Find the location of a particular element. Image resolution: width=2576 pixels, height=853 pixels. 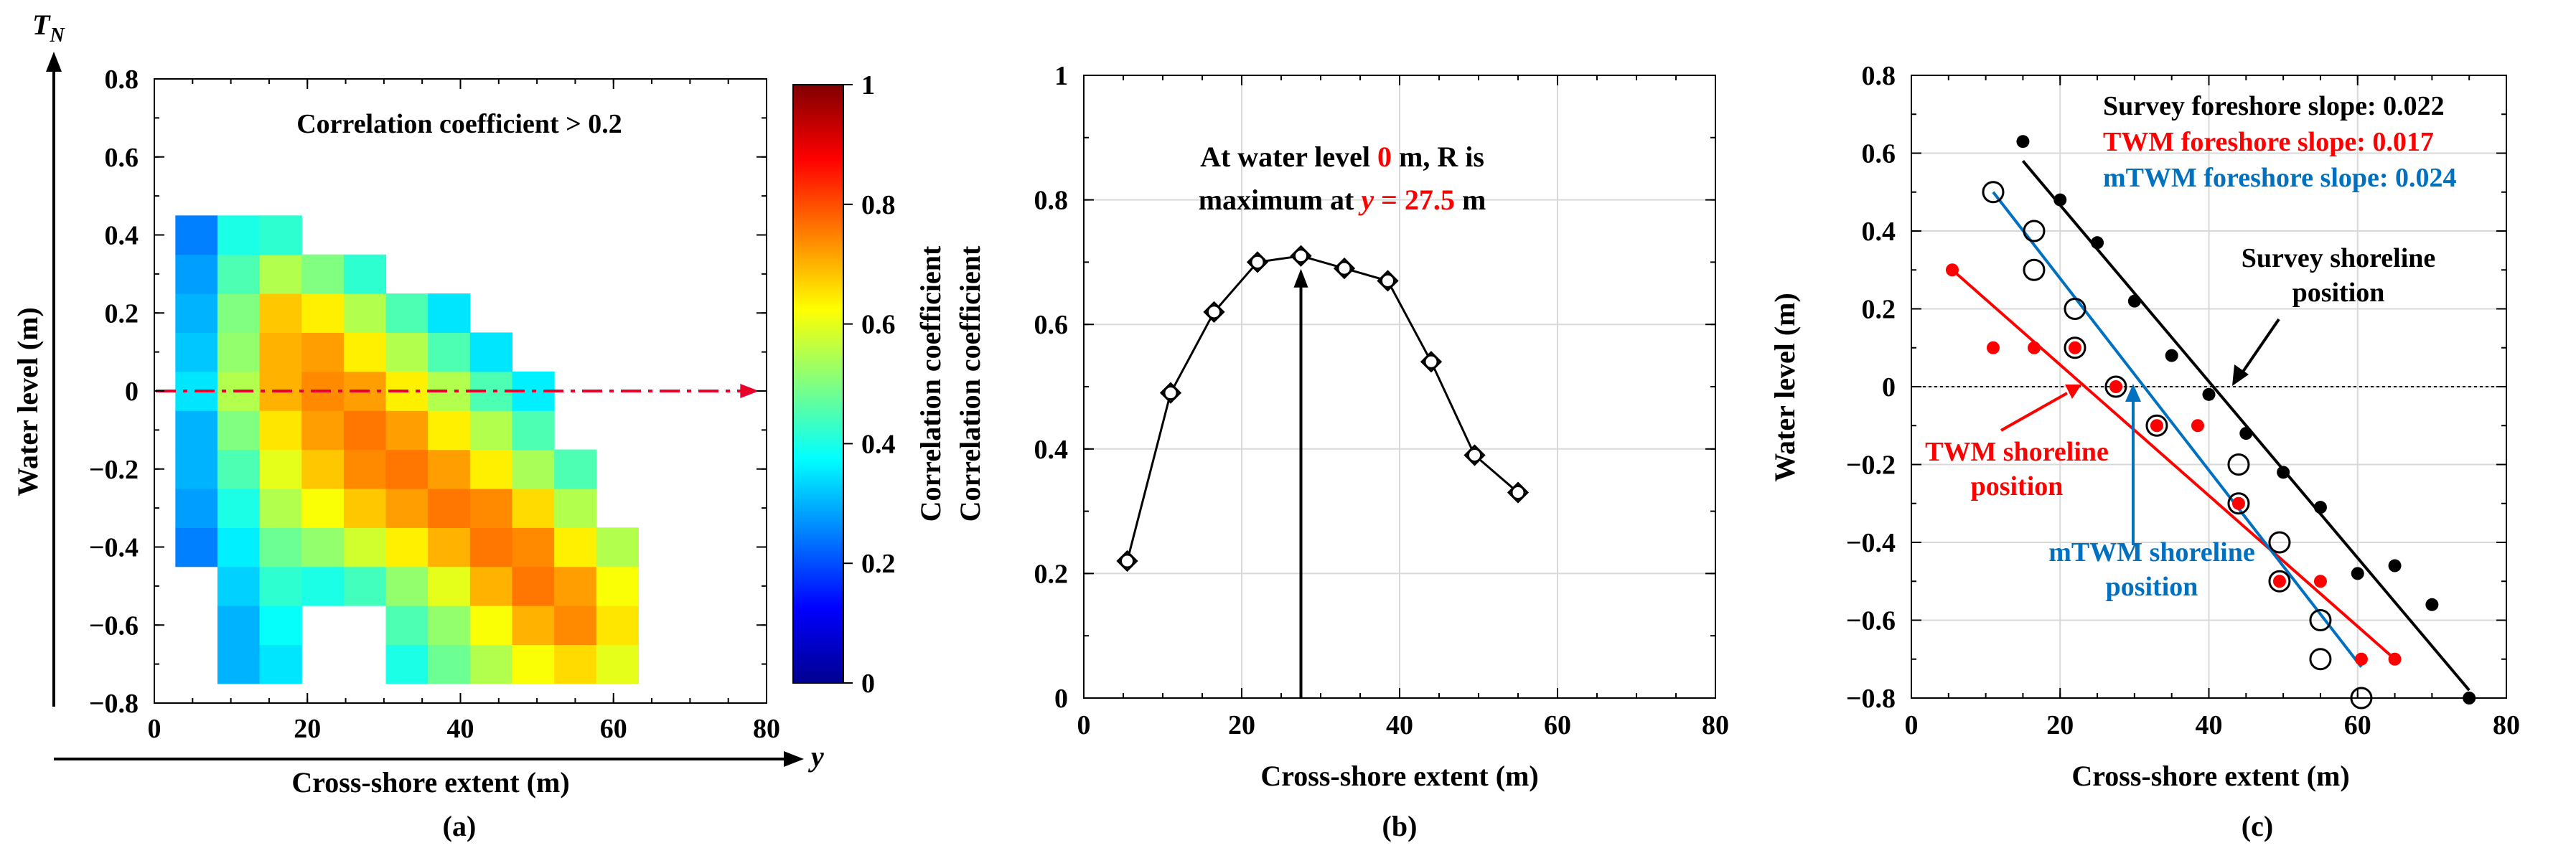

survey-shoreline-label: Survey shoreline position is located at coordinates (2339, 275).